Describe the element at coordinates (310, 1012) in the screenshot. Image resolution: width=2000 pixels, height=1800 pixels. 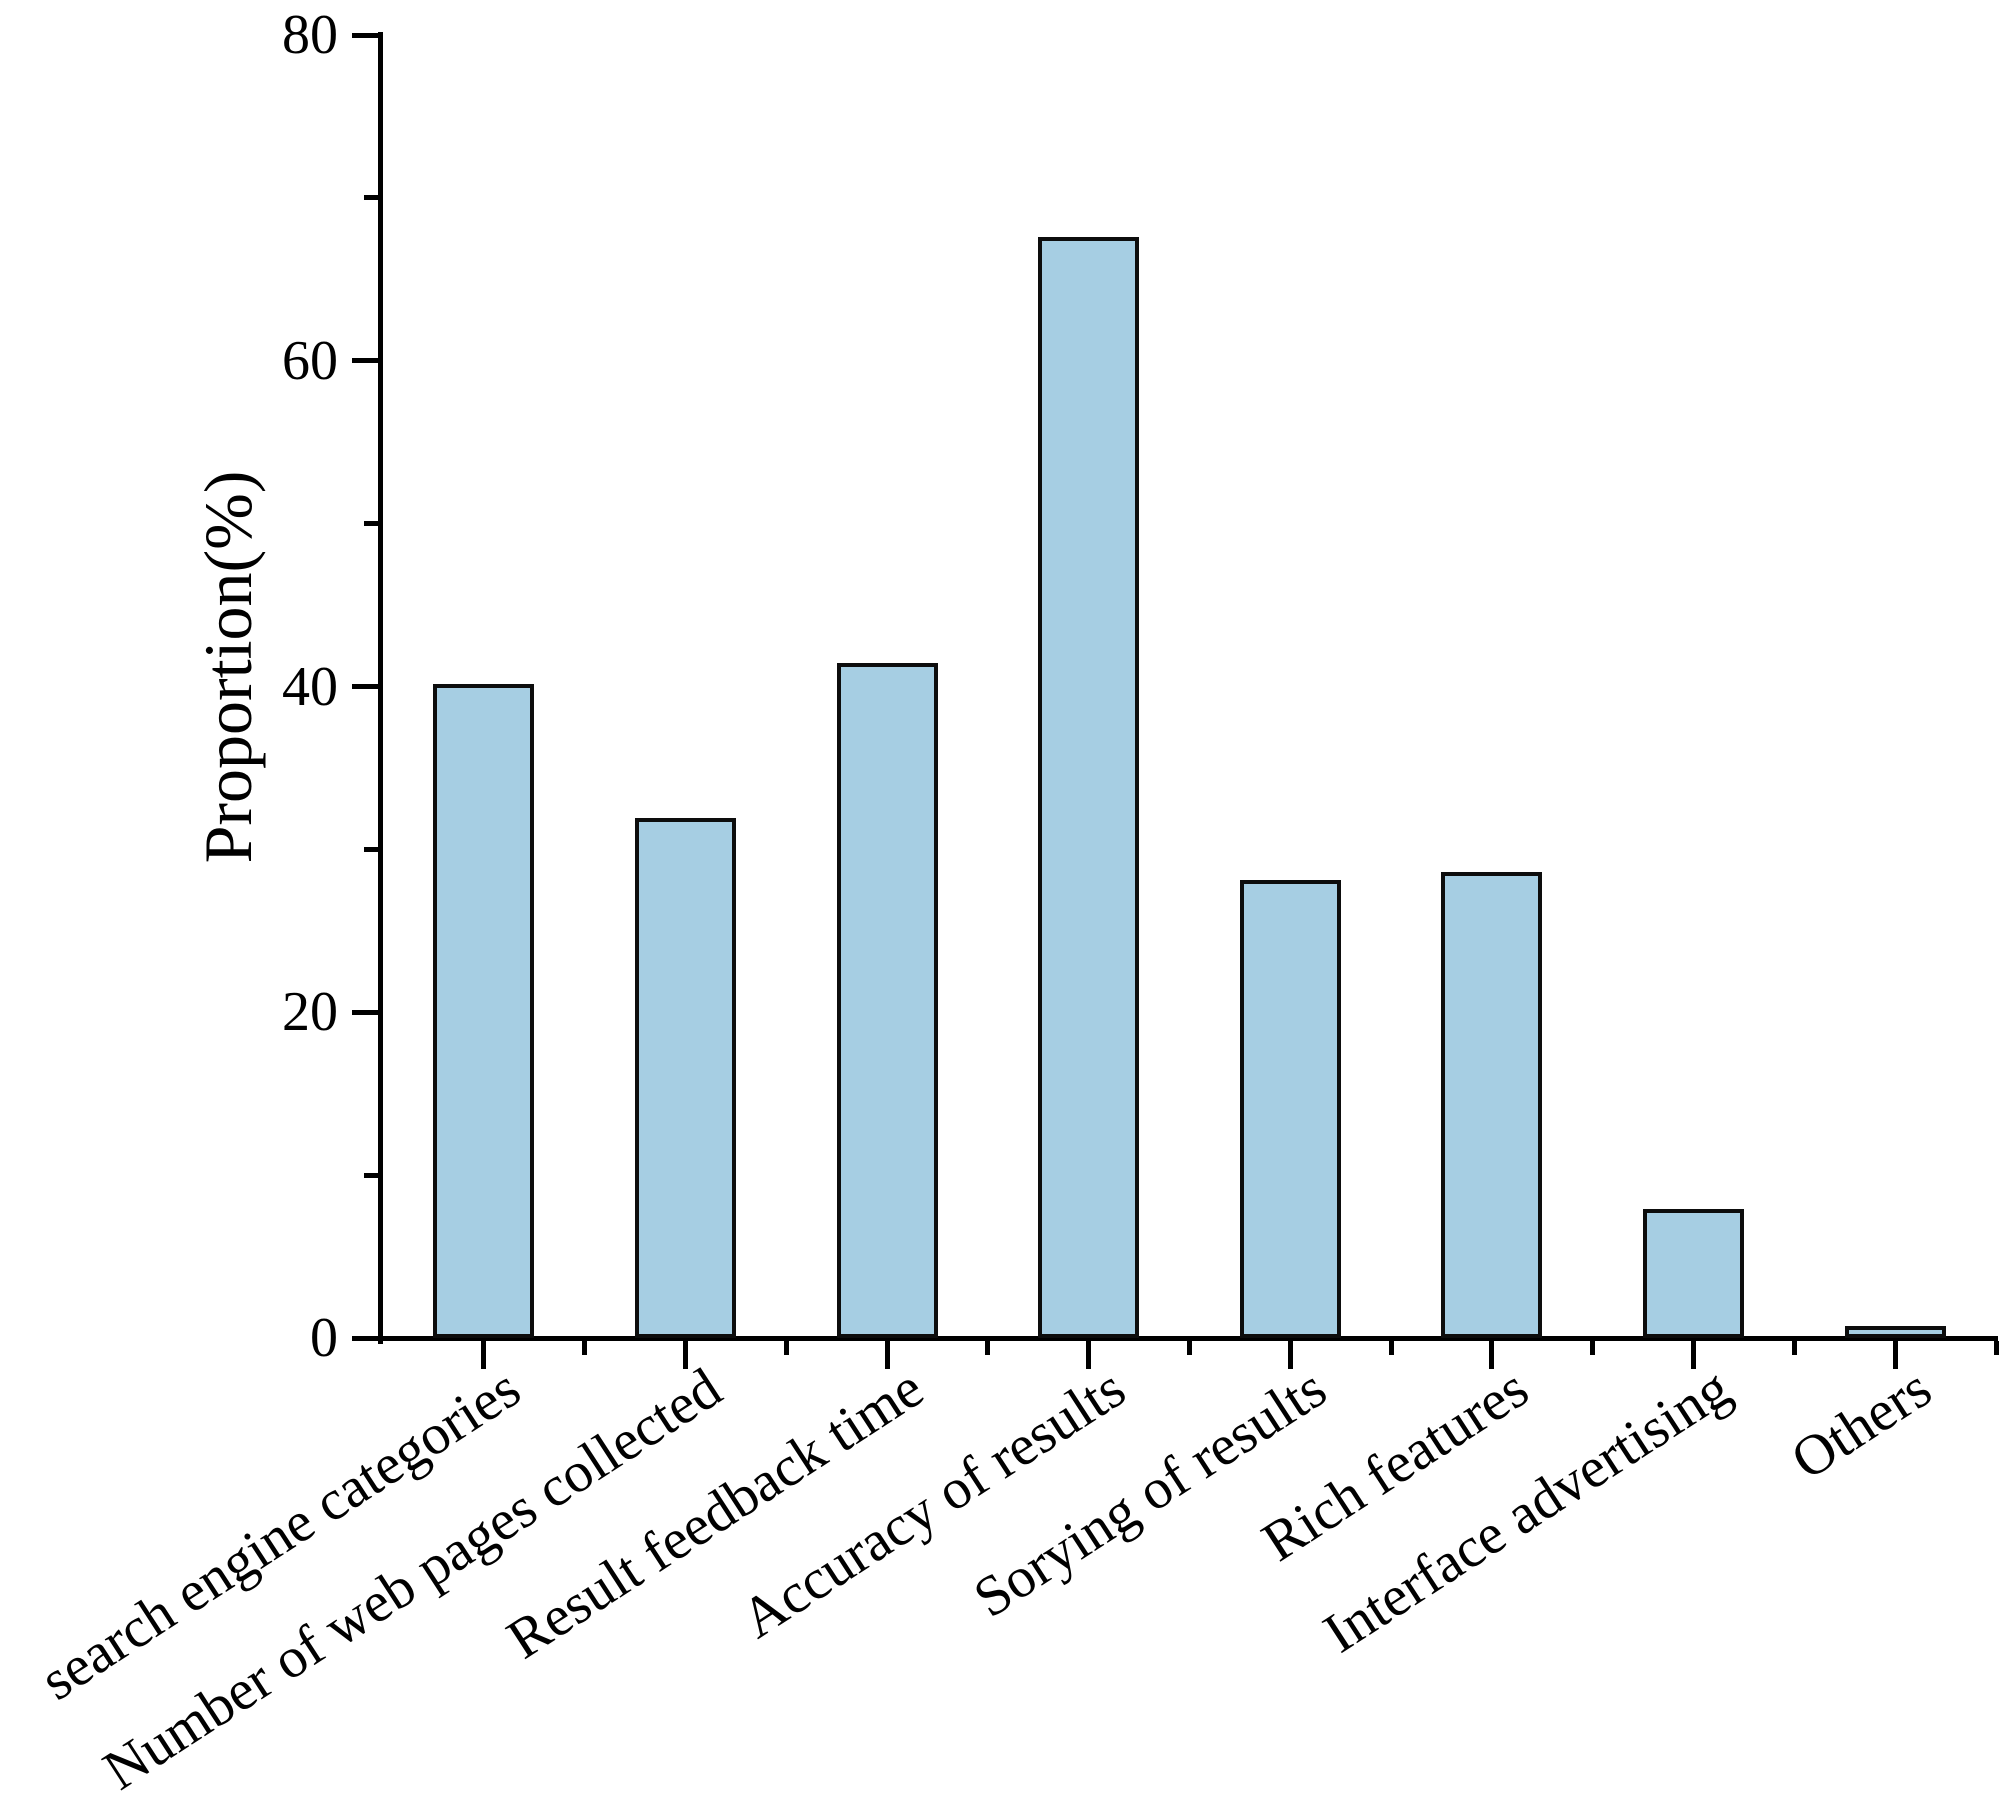
I see `y-tick-label: 20` at that location.